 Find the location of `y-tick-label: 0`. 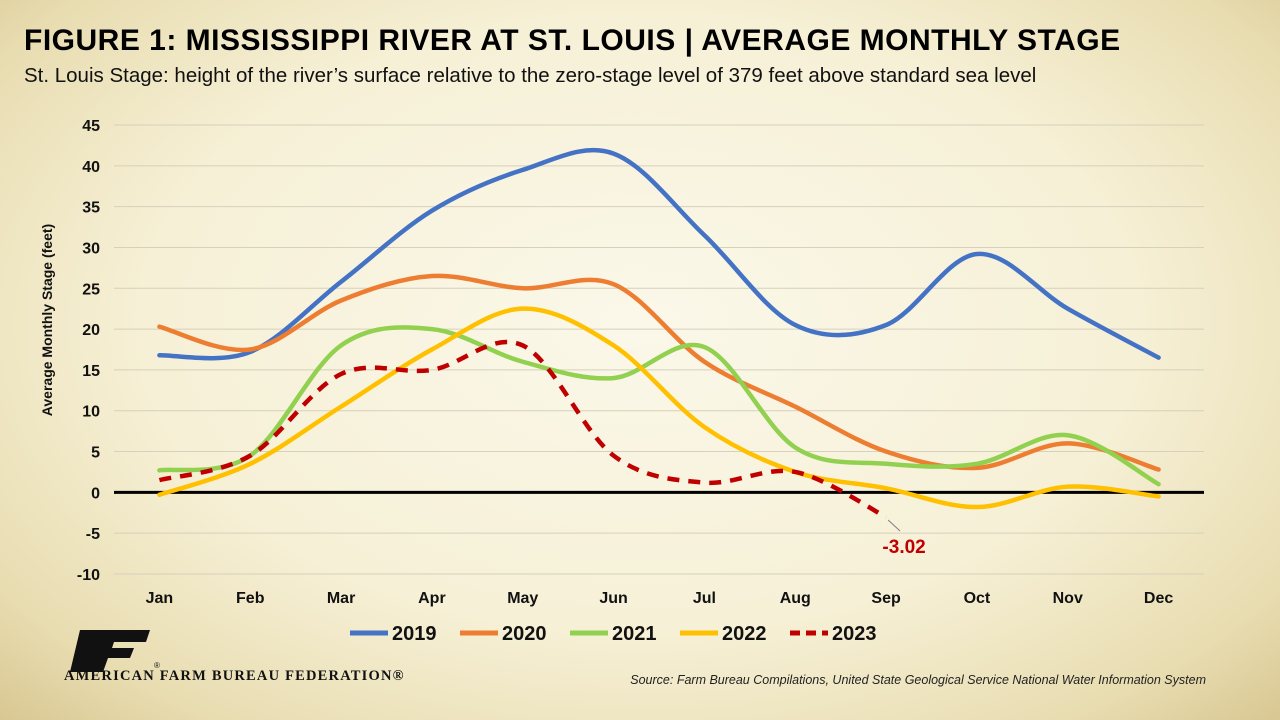

y-tick-label: 0 is located at coordinates (95, 493).